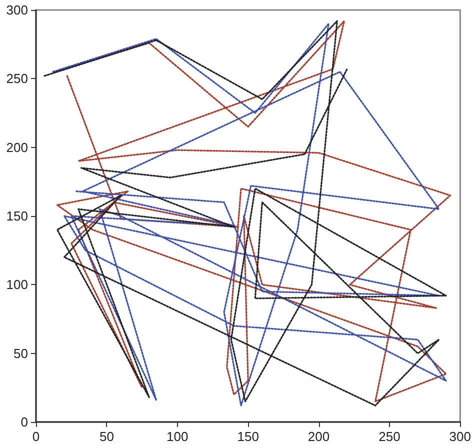 The height and width of the screenshot is (448, 474). I want to click on y-tick-label: 150, so click(17, 216).